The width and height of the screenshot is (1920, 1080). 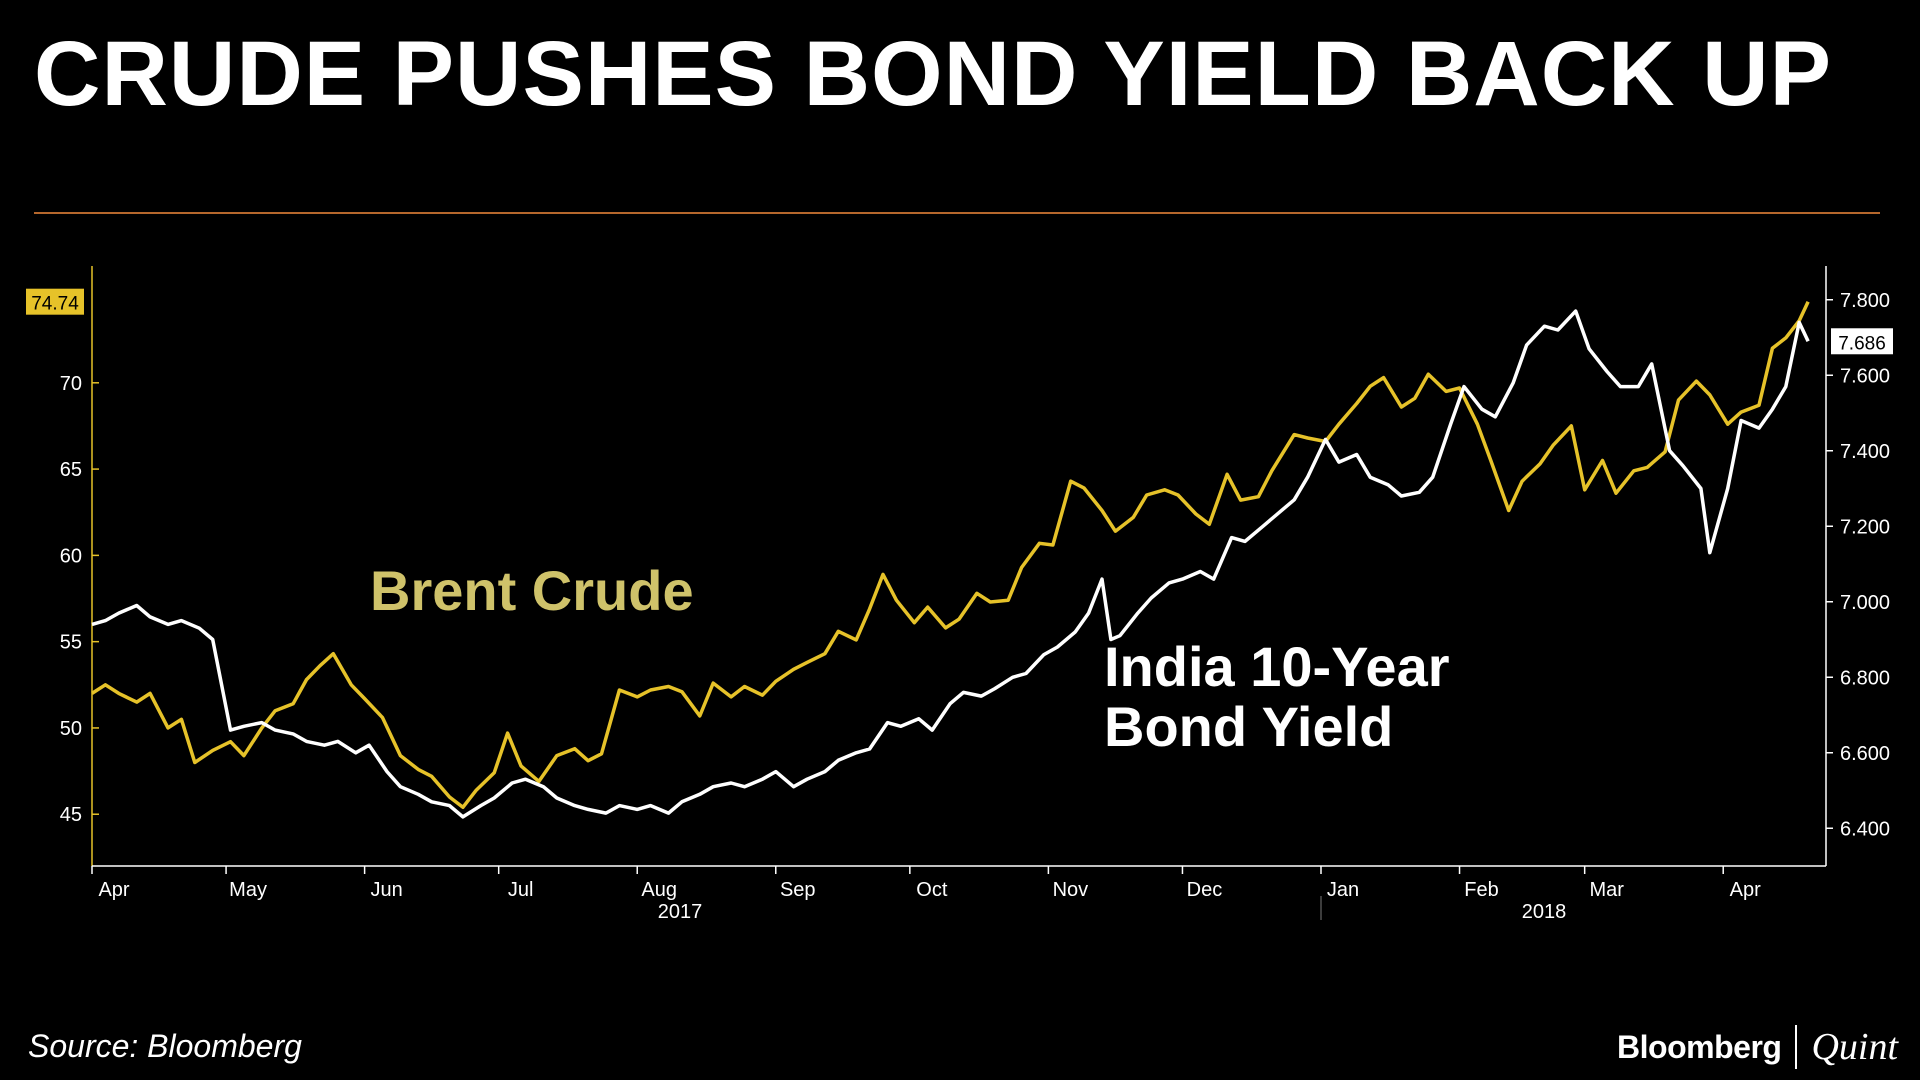 I want to click on last-value-box-yield, so click(x=1862, y=341).